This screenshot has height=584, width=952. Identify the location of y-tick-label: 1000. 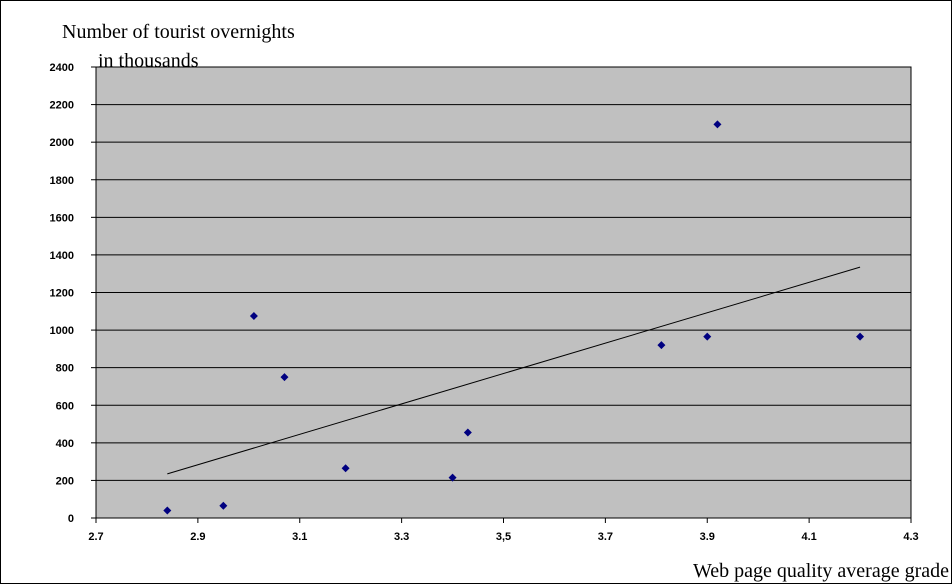
(62, 331).